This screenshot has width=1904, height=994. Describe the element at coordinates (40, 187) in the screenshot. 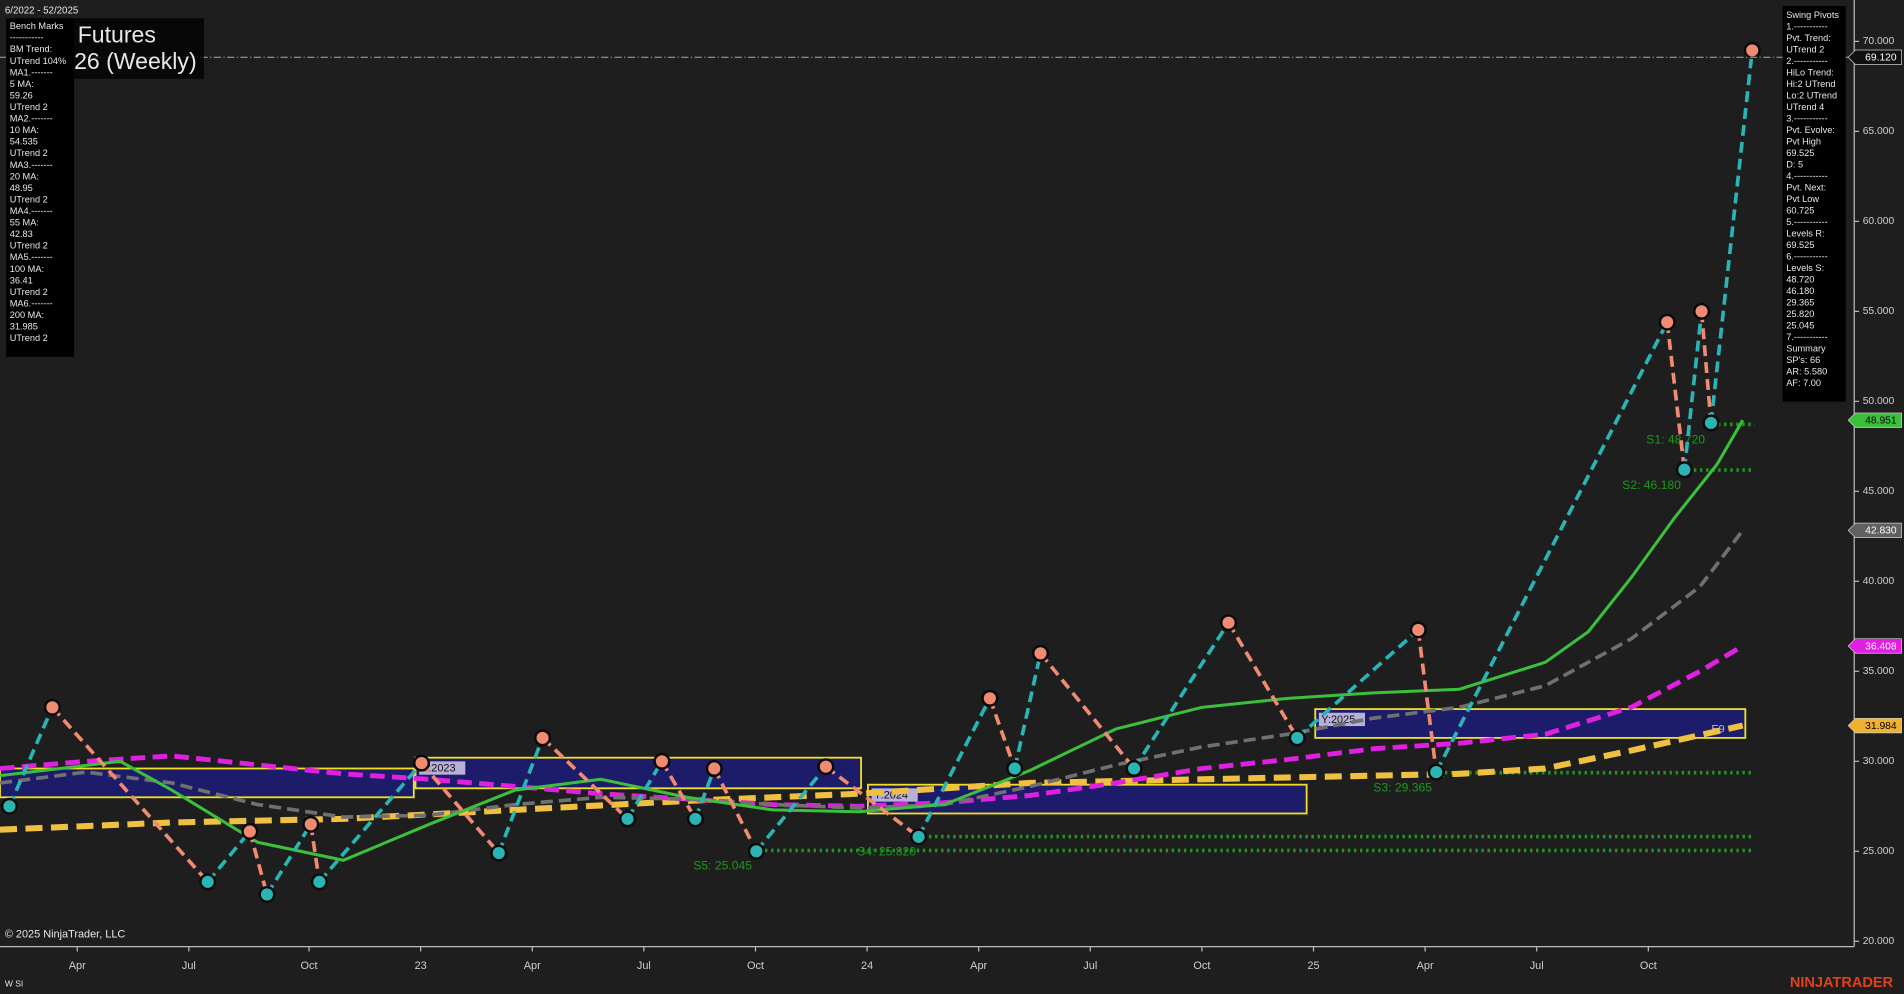

I see `benchmark-panel` at that location.